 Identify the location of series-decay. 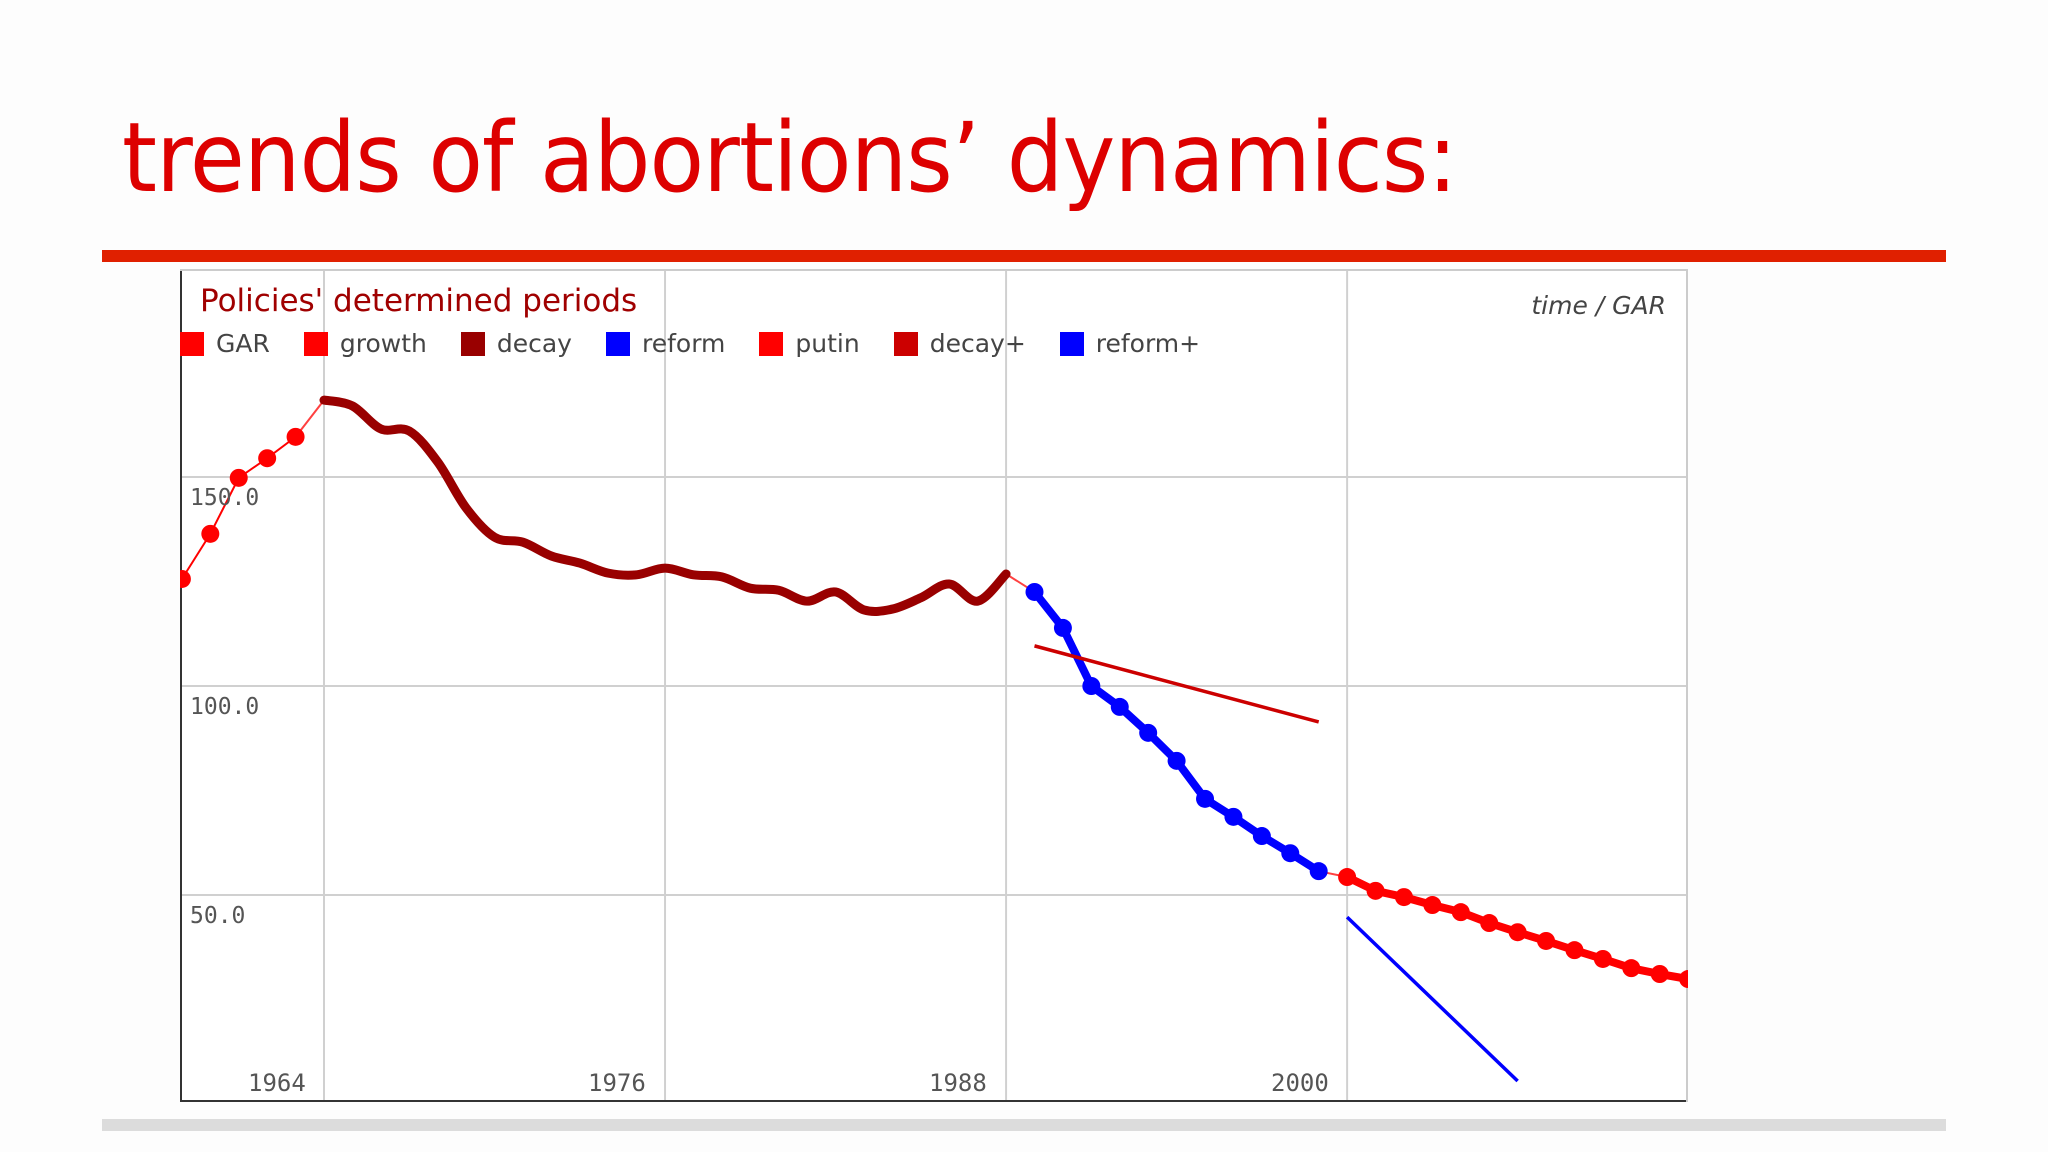
(665, 505).